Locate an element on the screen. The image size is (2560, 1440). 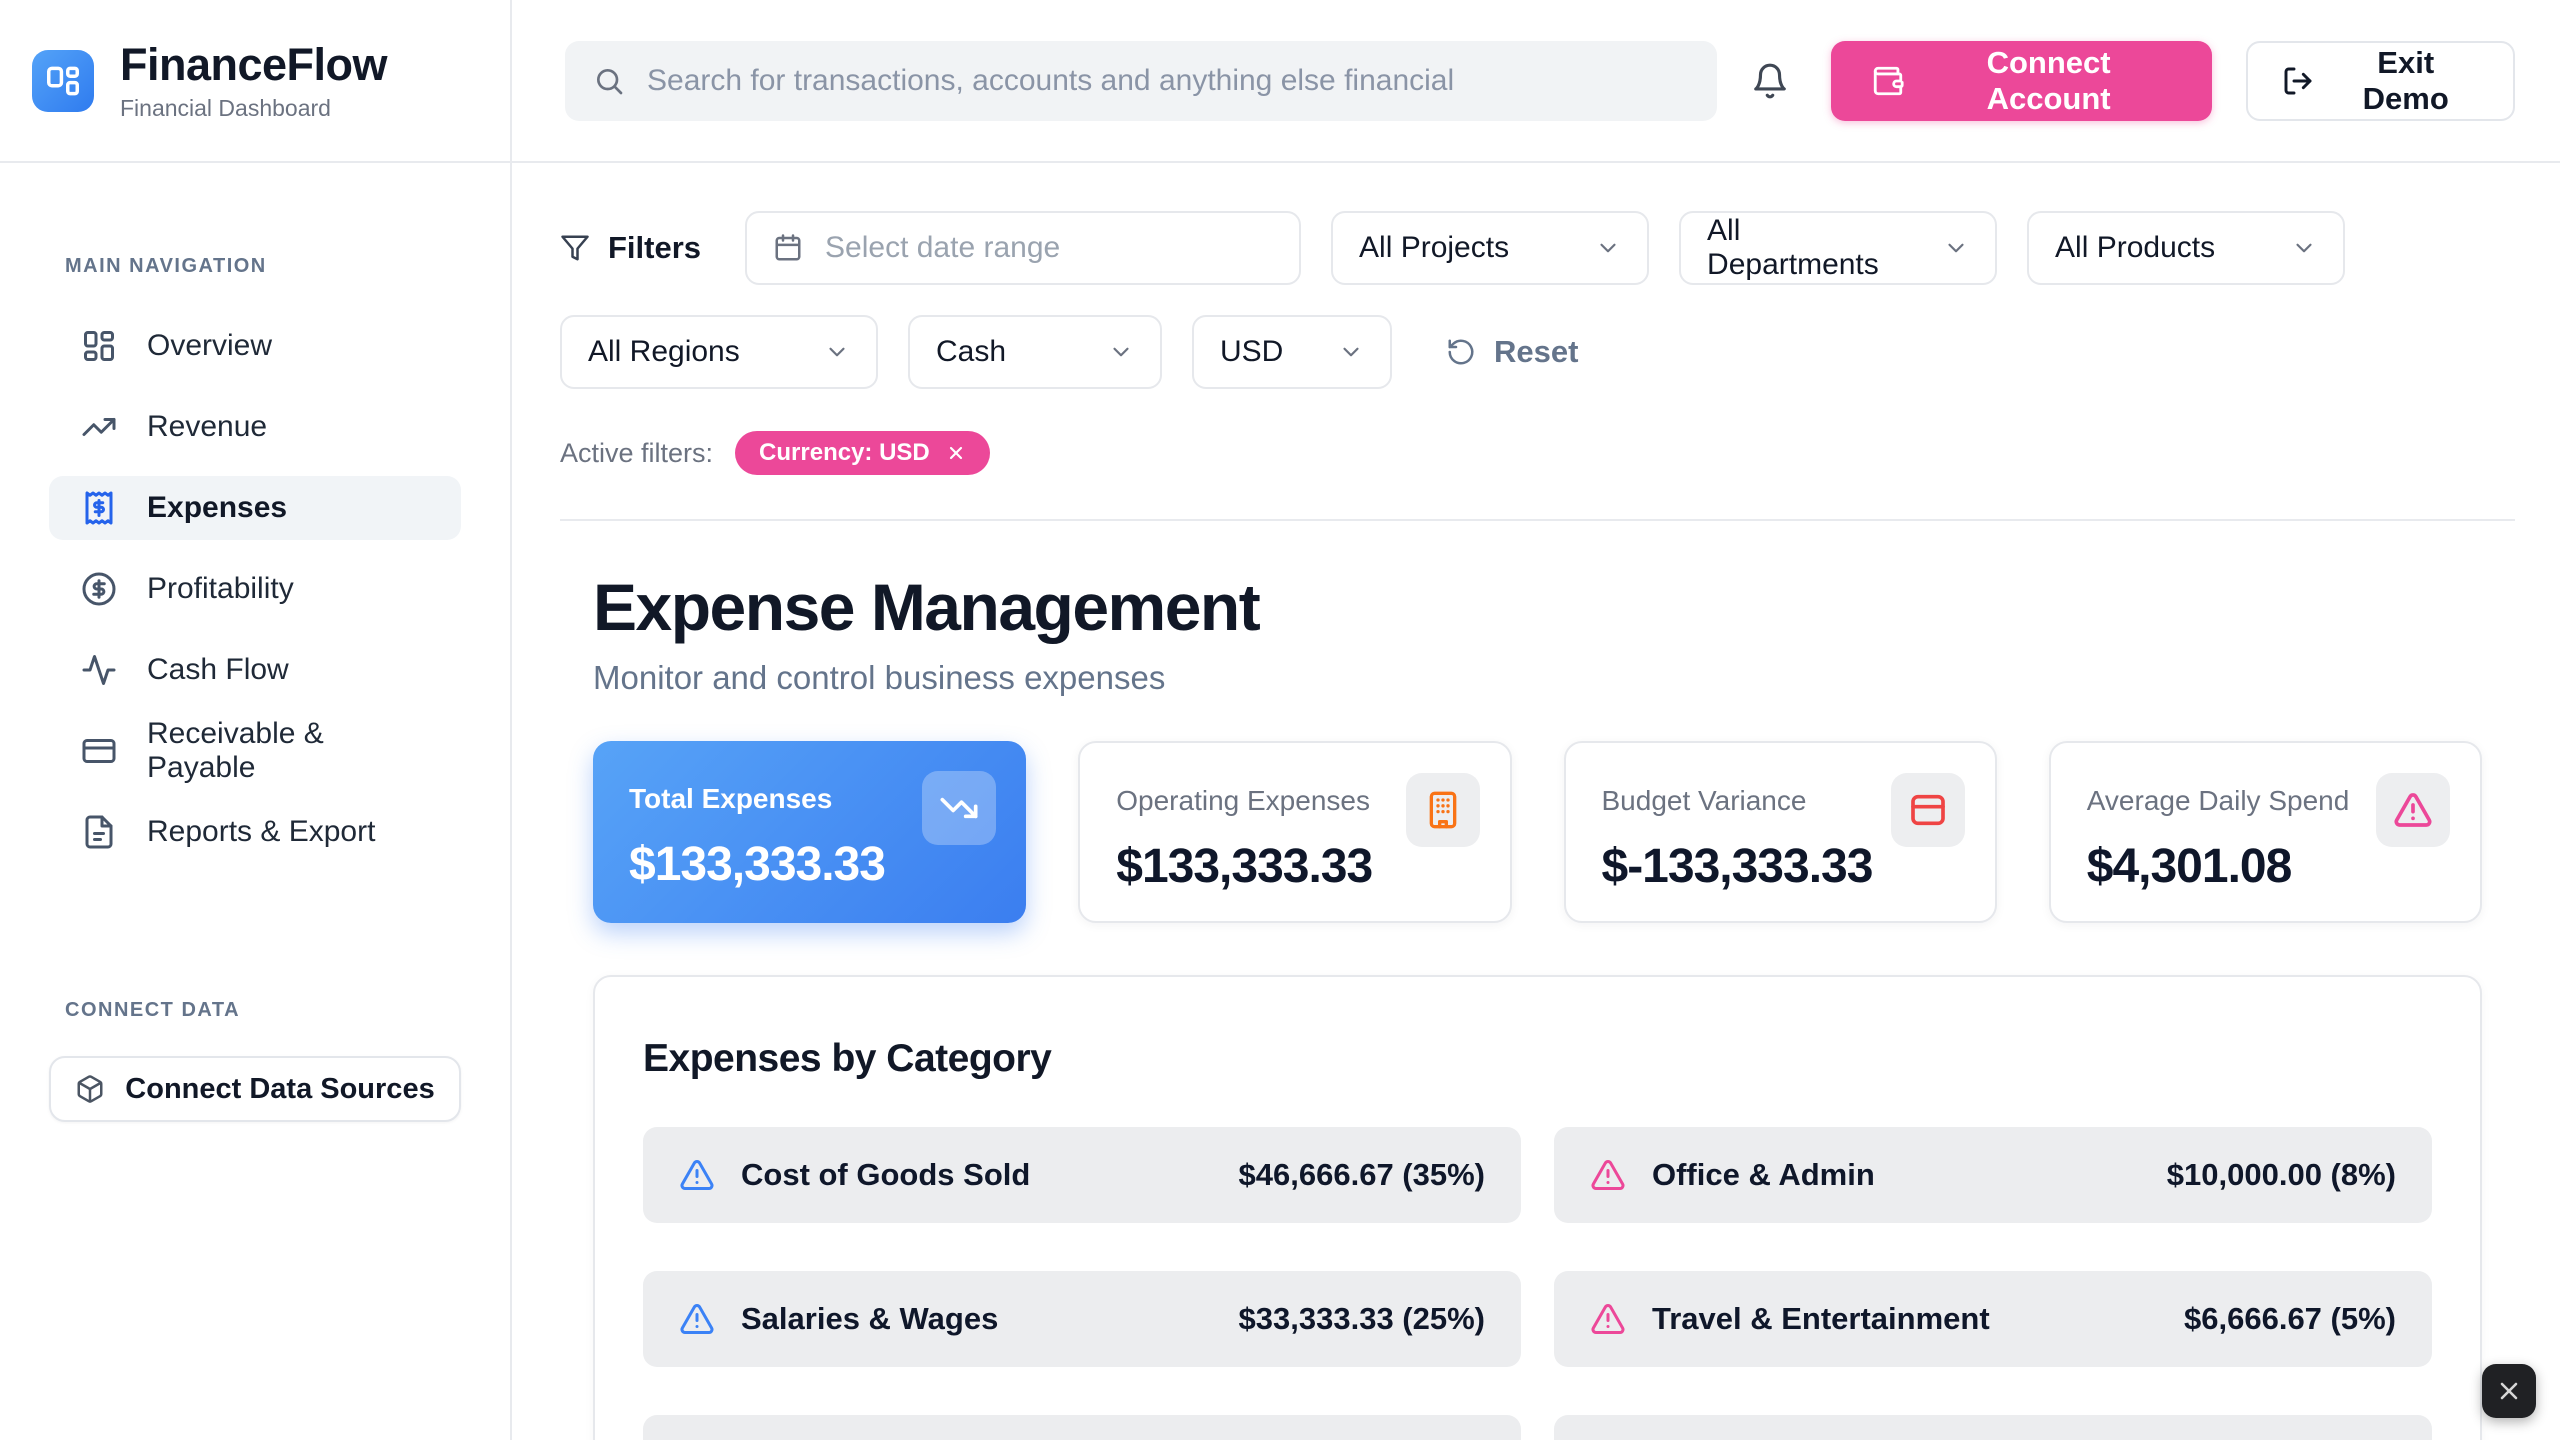
app-title: FinanceFlow is located at coordinates (254, 64).